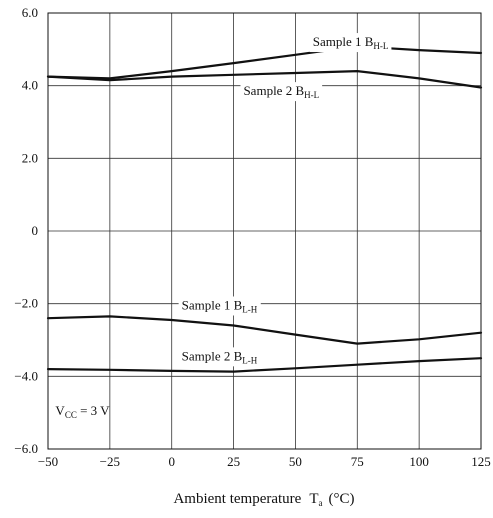 The image size is (493, 518). Describe the element at coordinates (419, 461) in the screenshot. I see `x-tick-label-100: 100` at that location.